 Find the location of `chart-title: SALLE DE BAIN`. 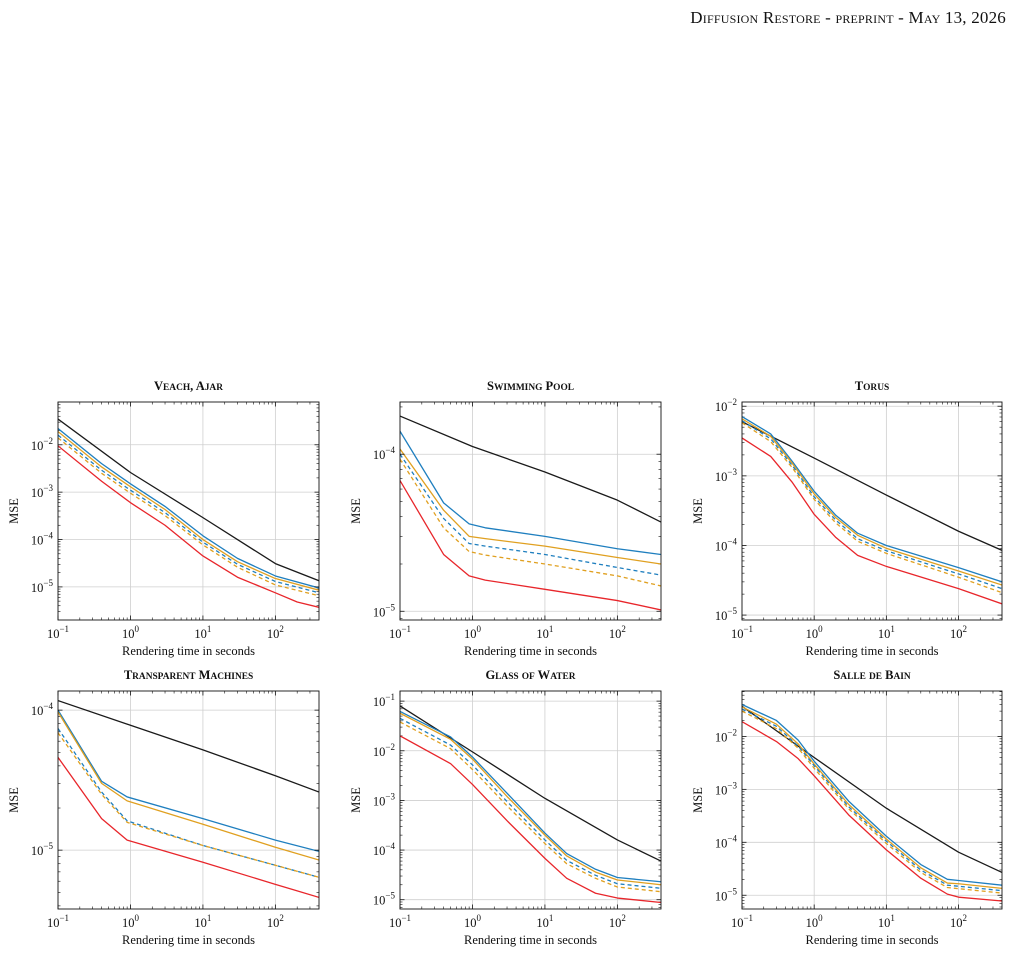

chart-title: SALLE DE BAIN is located at coordinates (872, 675).